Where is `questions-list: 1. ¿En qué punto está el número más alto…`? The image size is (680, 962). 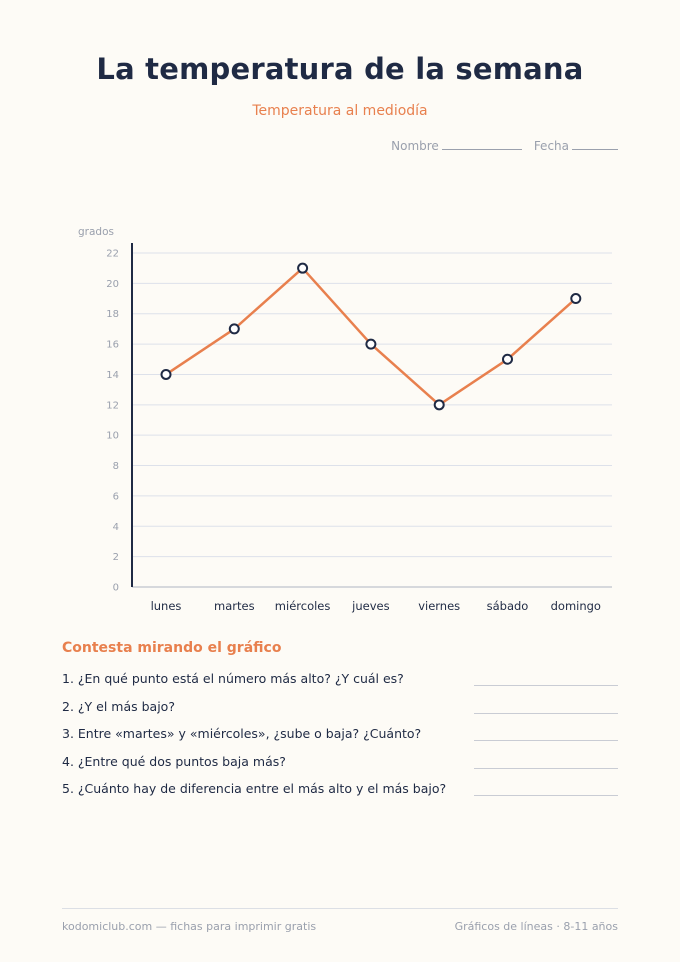
questions-list: 1. ¿En qué punto está el número más alto… is located at coordinates (340, 734).